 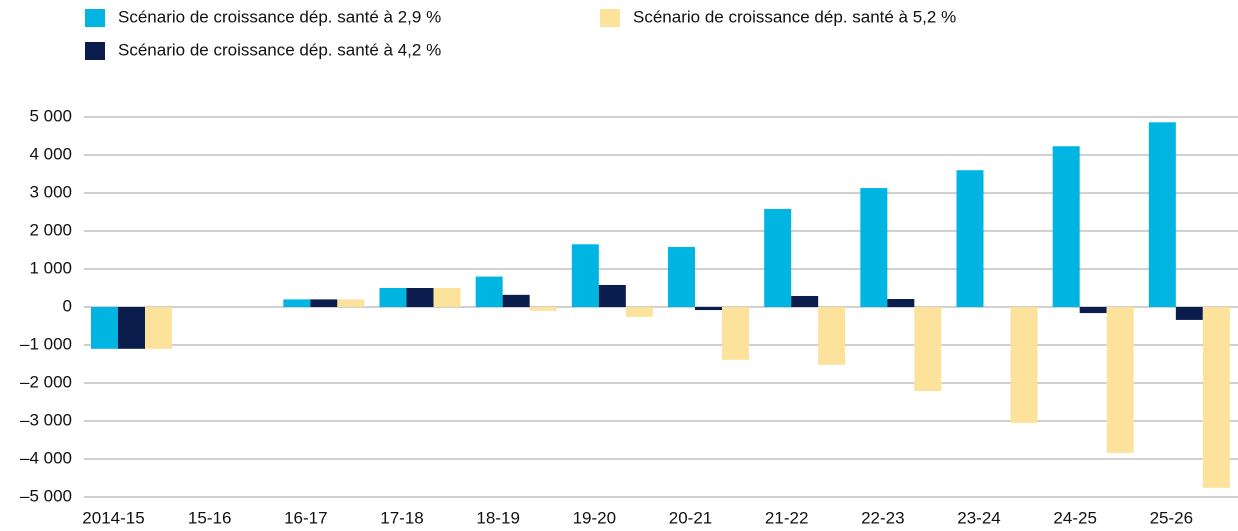 I want to click on x-tick-label: 18-19, so click(x=497, y=517).